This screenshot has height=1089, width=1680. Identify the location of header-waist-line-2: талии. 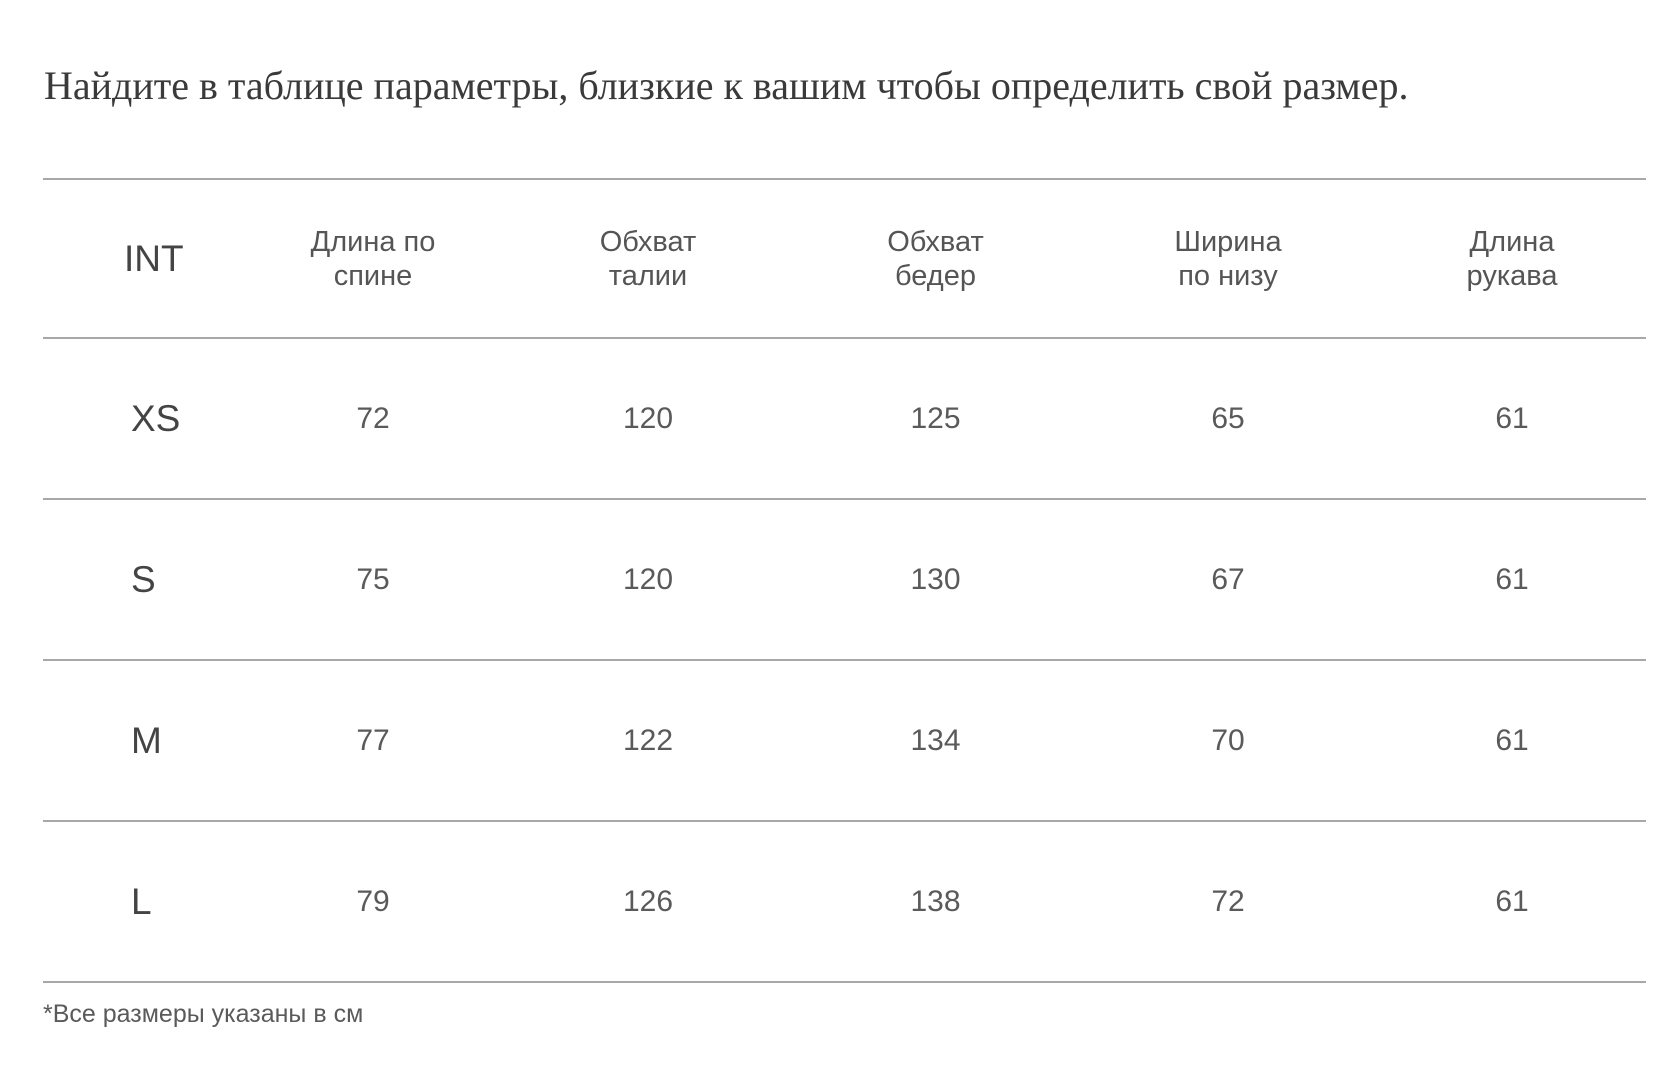
(648, 275).